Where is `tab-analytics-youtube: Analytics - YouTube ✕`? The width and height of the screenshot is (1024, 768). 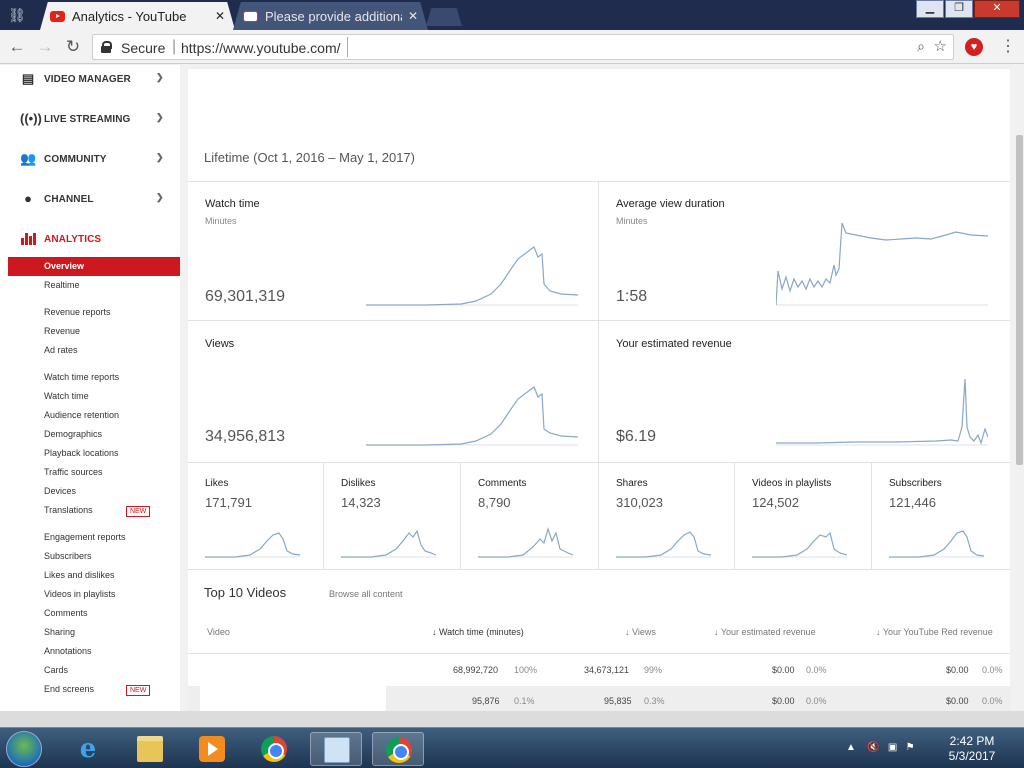
tab-analytics-youtube: Analytics - YouTube ✕ is located at coordinates (137, 16).